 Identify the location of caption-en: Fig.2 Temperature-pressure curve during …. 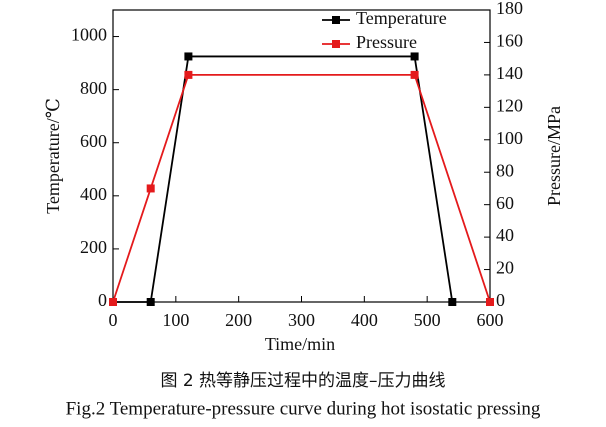
(303, 408).